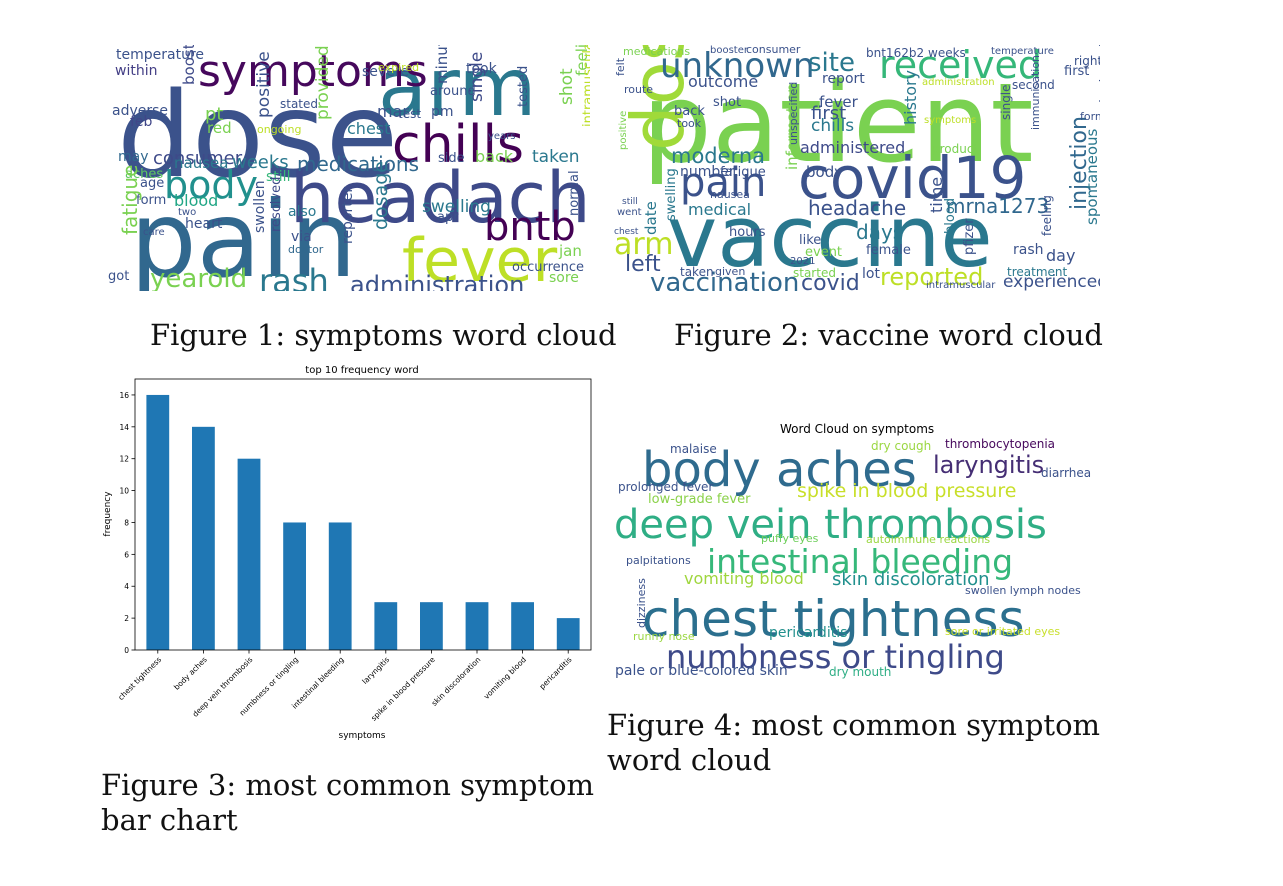 This screenshot has height=886, width=1283. I want to click on word-sore-or-irritated-eyes: sore or irritated eyes, so click(1003, 632).